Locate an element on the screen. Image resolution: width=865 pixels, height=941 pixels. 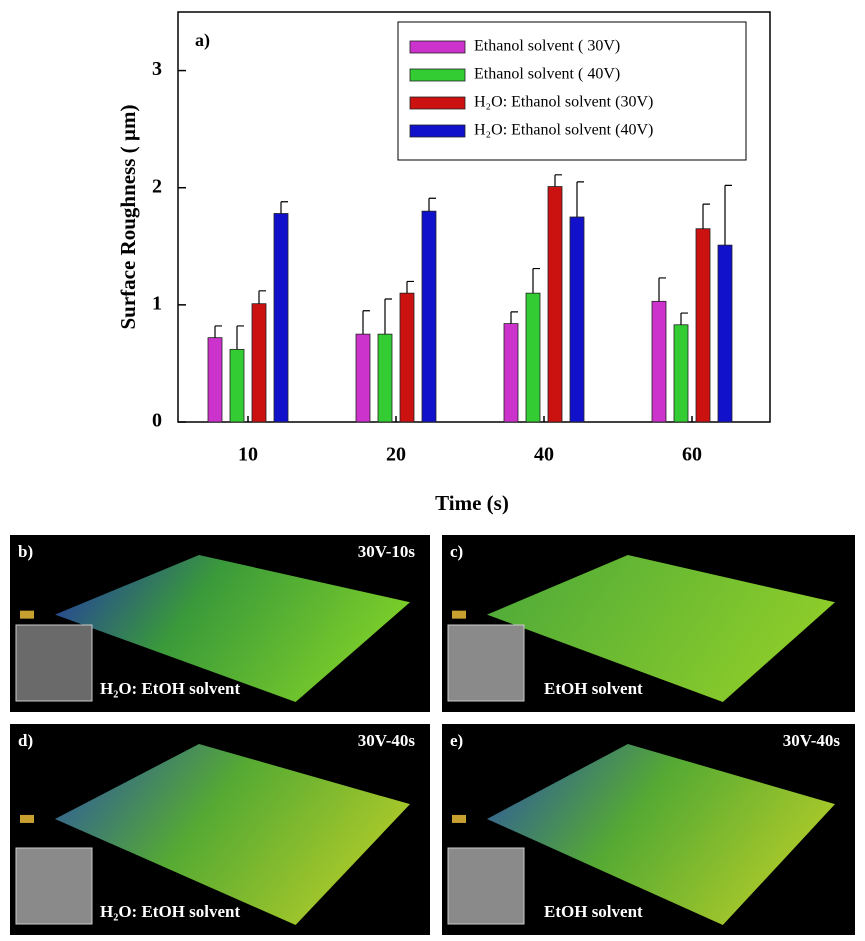
x-tick-label: 10 is located at coordinates (248, 455).